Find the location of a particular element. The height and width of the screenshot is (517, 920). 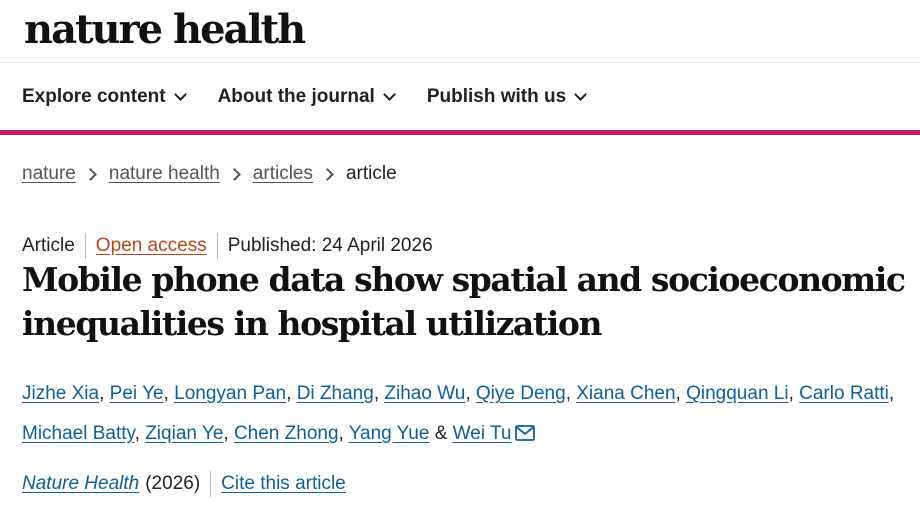

published-date: Published: 24 April 2026 is located at coordinates (330, 245).